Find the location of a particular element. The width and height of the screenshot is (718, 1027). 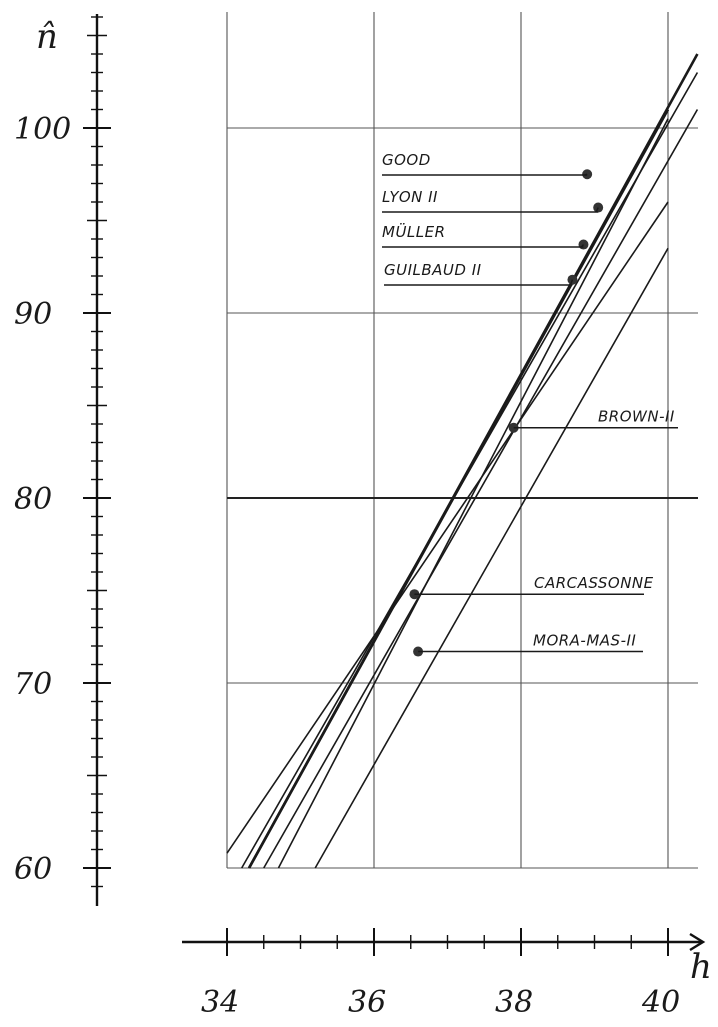

series-label: GUILBAUD II is located at coordinates (433, 270).